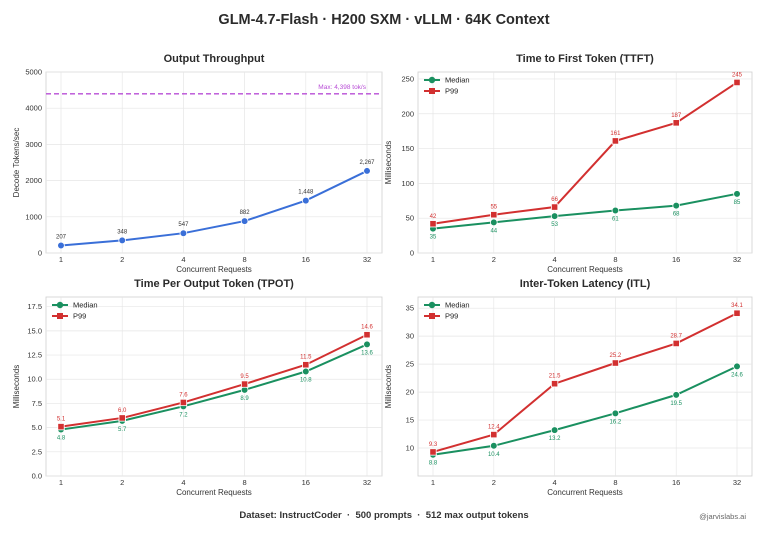  What do you see at coordinates (410, 392) in the screenshot?
I see `y-tick-label: 20` at bounding box center [410, 392].